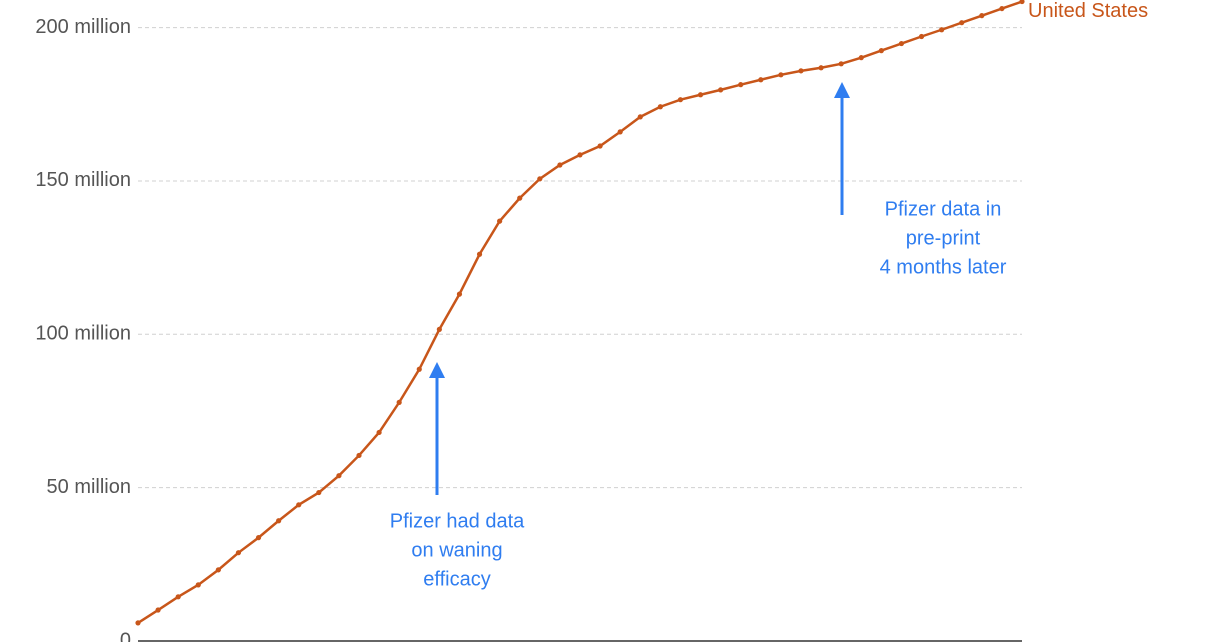 Image resolution: width=1210 pixels, height=642 pixels. Describe the element at coordinates (83, 180) in the screenshot. I see `y-tick-label: 150 million` at that location.